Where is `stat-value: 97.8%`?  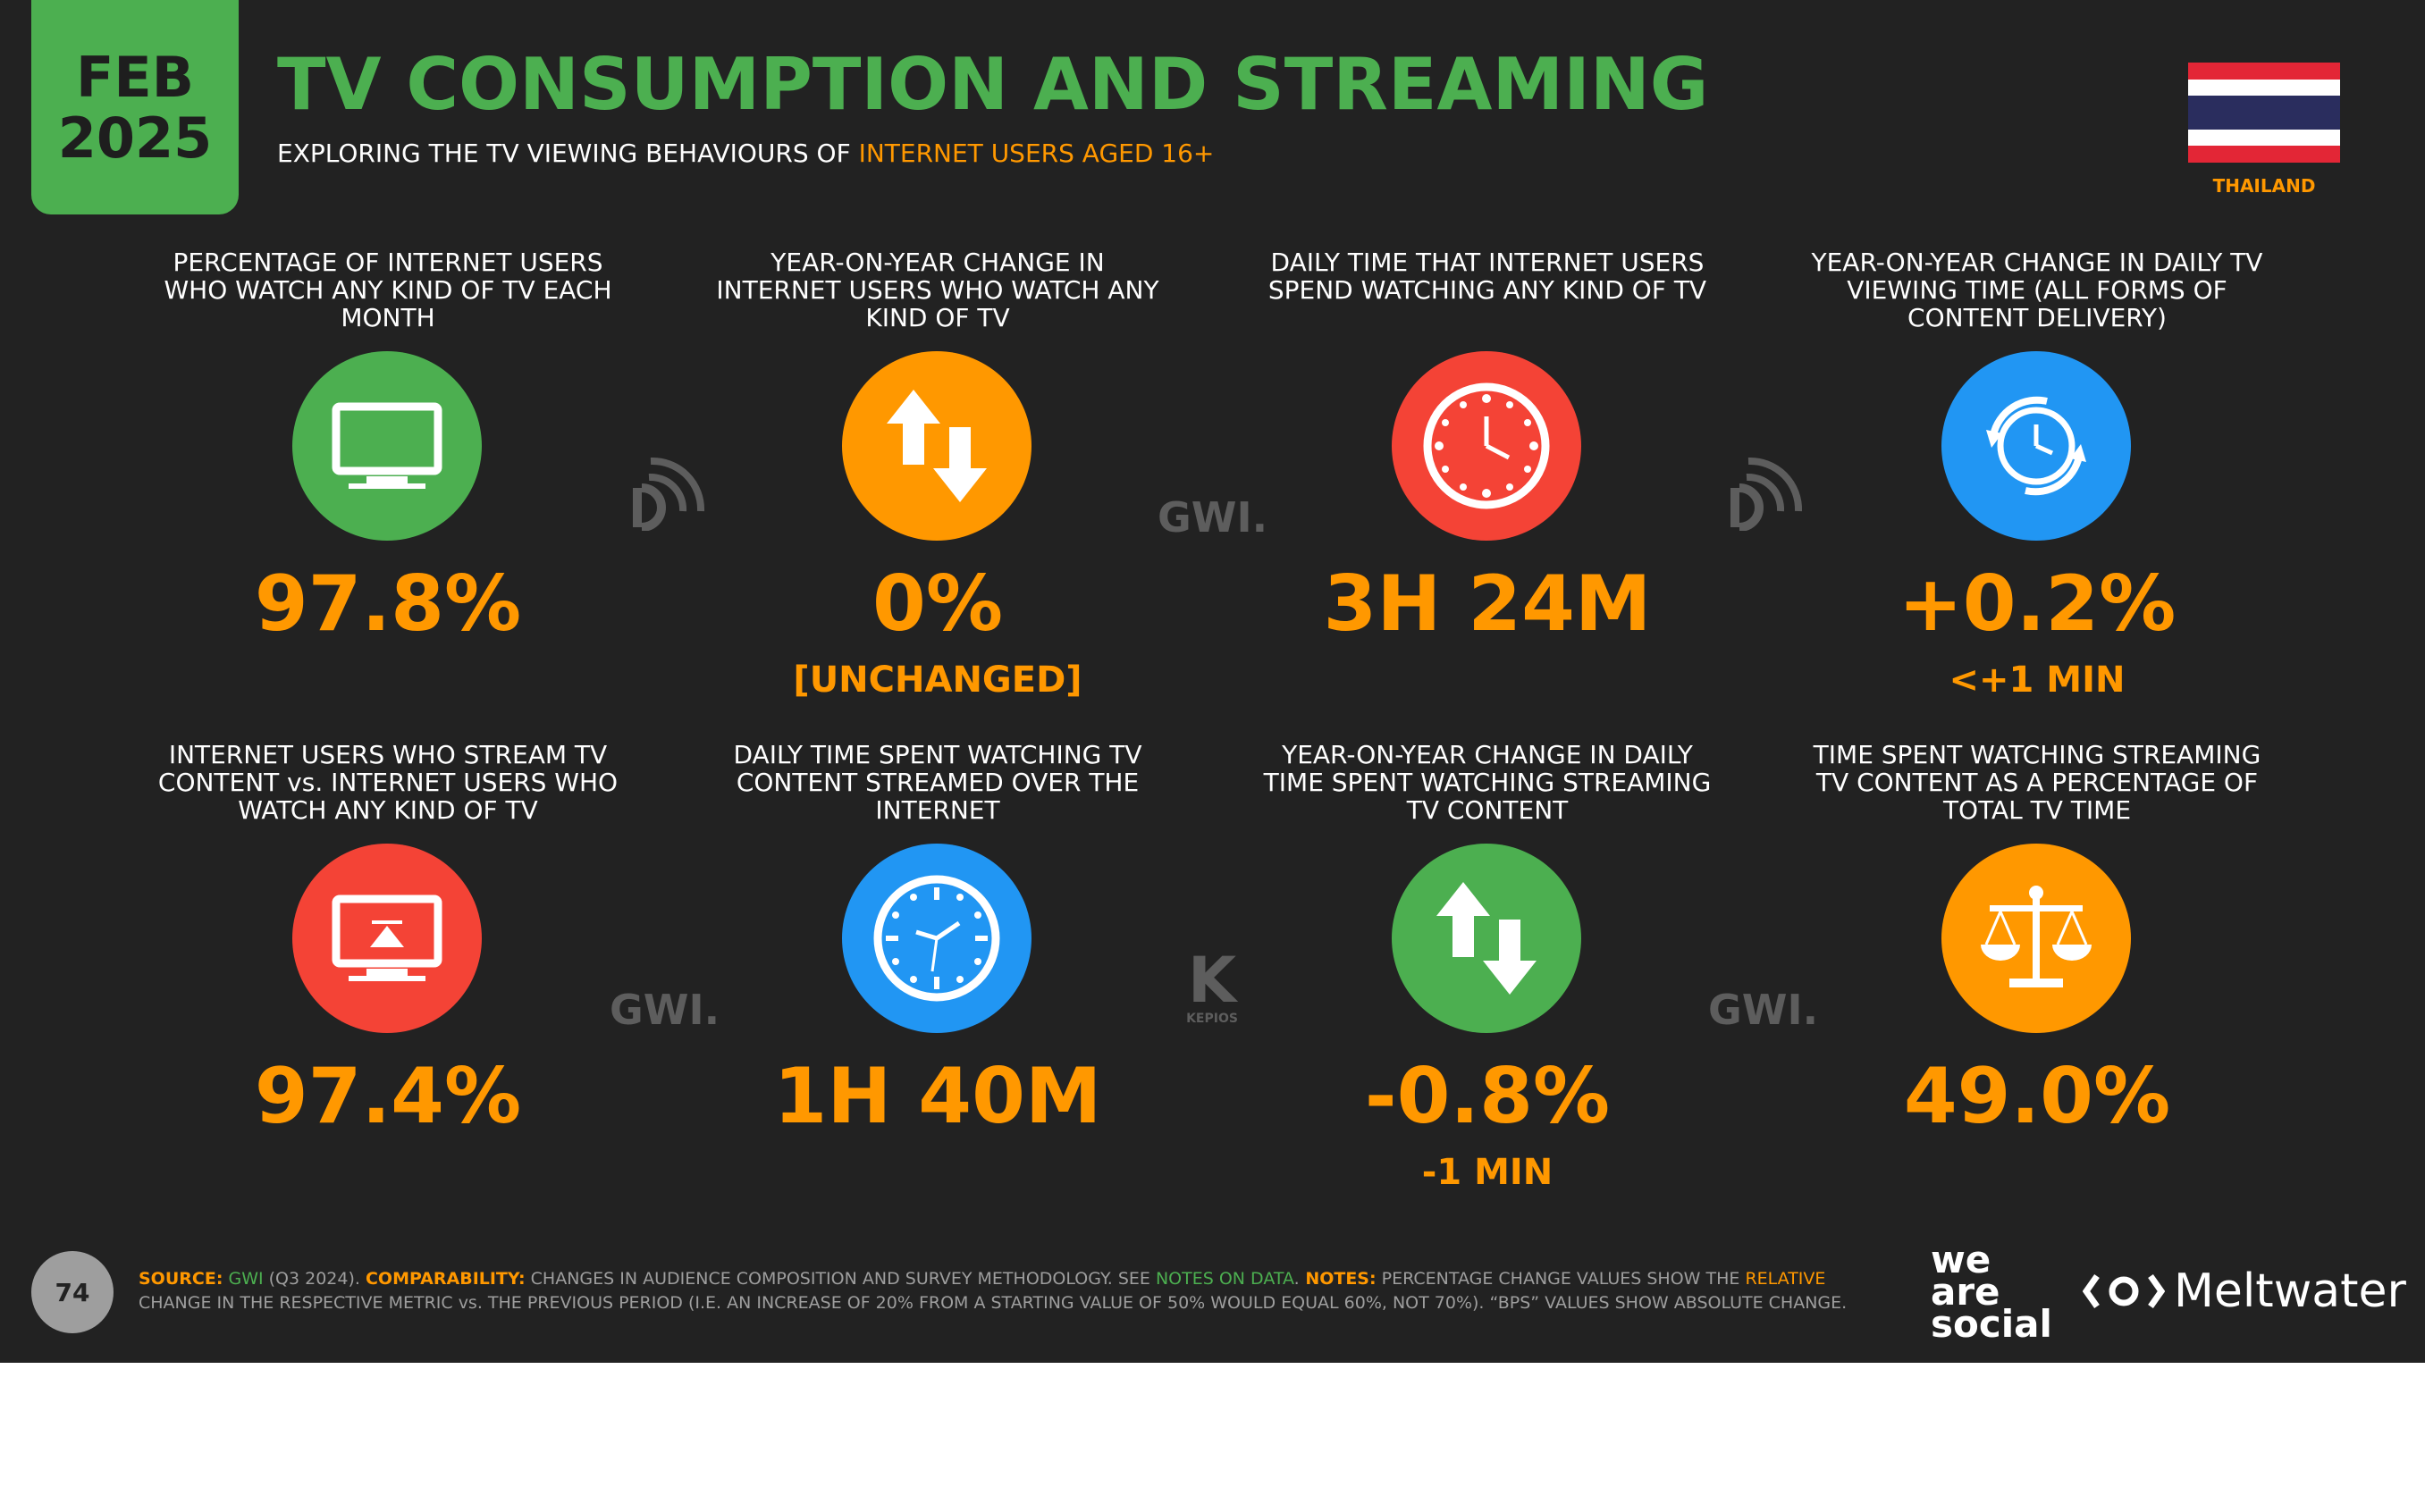 stat-value: 97.8% is located at coordinates (388, 604).